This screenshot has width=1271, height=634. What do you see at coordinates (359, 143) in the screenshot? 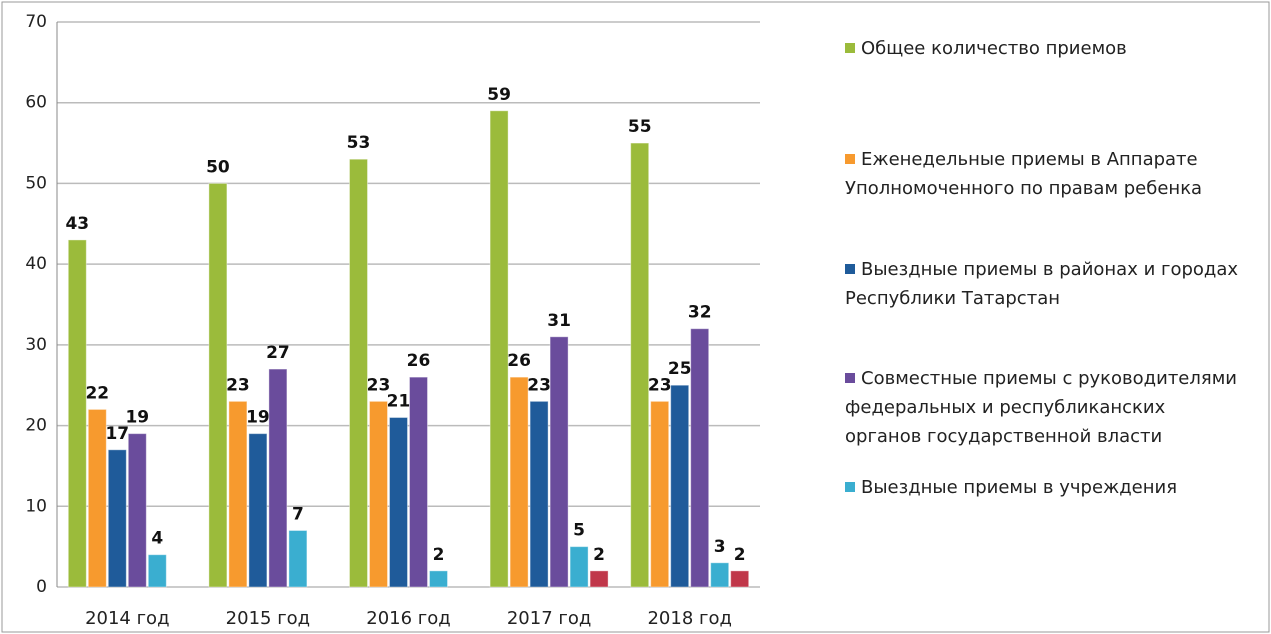
I see `value-label: 53` at bounding box center [359, 143].